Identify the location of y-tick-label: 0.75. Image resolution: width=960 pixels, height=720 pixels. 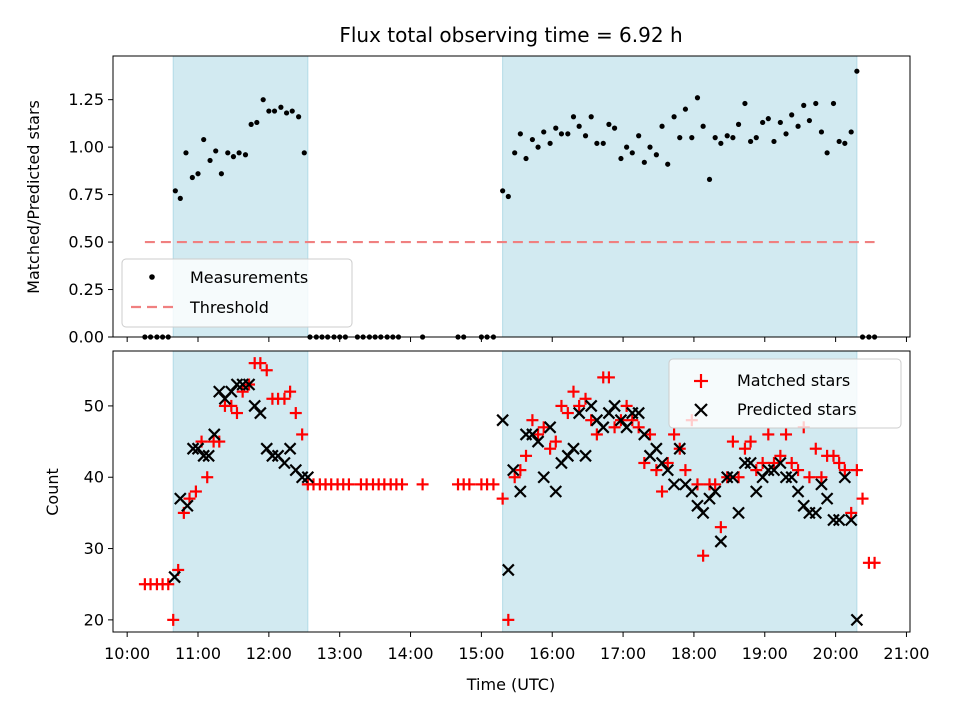
(86, 194).